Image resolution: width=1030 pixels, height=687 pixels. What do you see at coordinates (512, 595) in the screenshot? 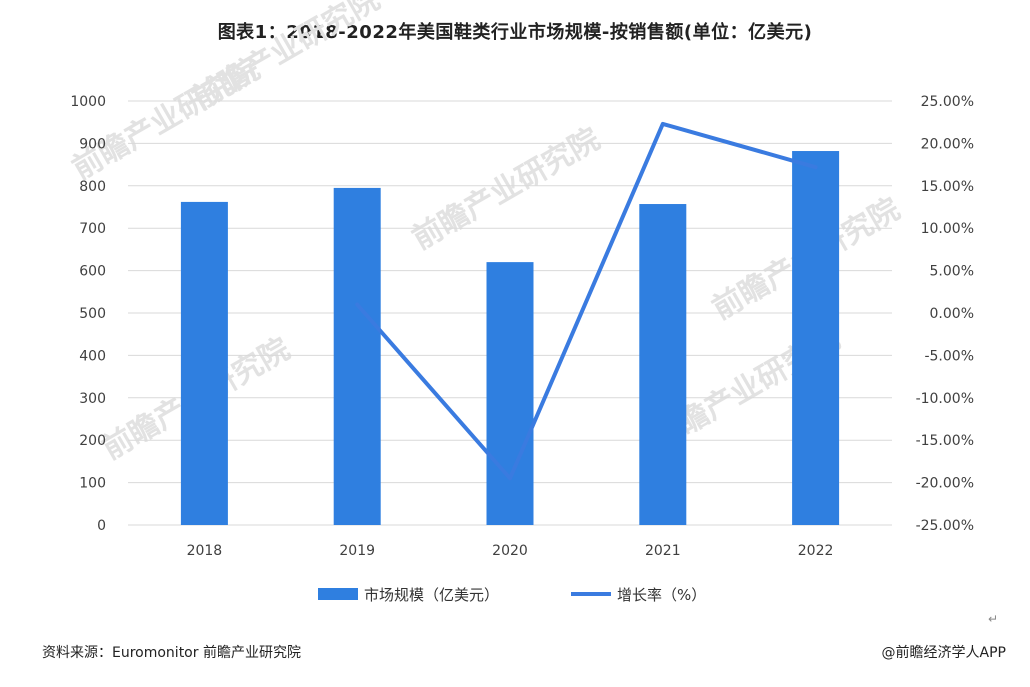
I see `legend: 市场规模（亿美元） 增长率（%）` at bounding box center [512, 595].